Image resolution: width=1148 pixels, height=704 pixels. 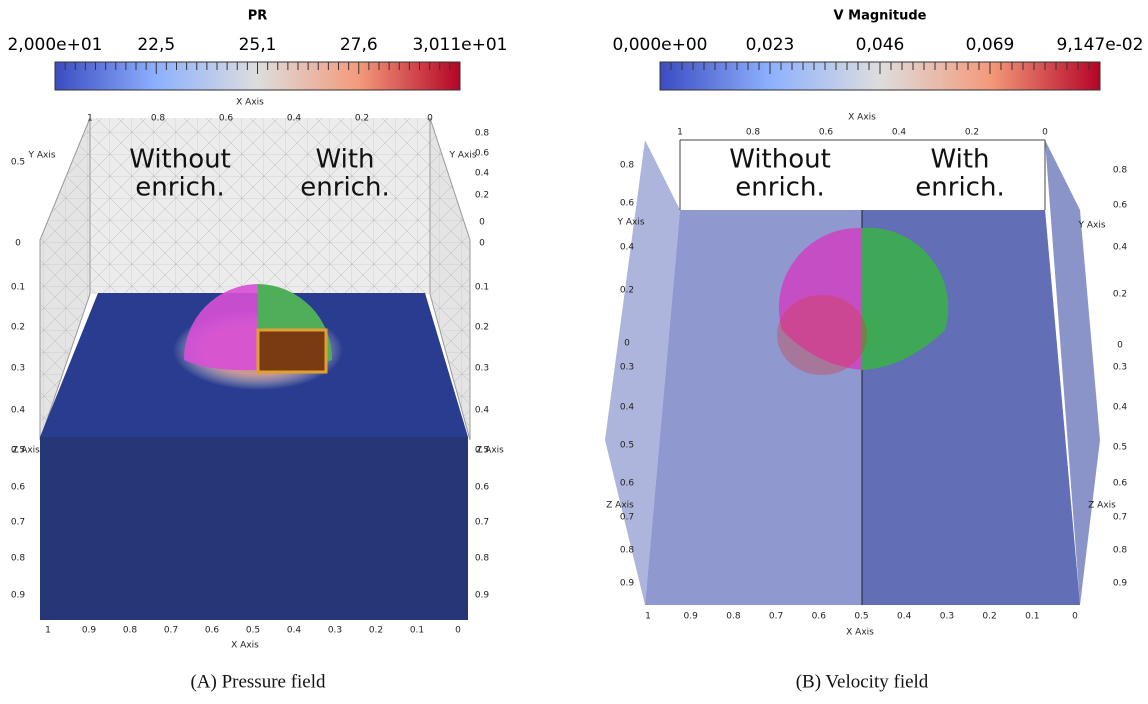 What do you see at coordinates (18, 488) in the screenshot?
I see `left-tick-label: 0.6` at bounding box center [18, 488].